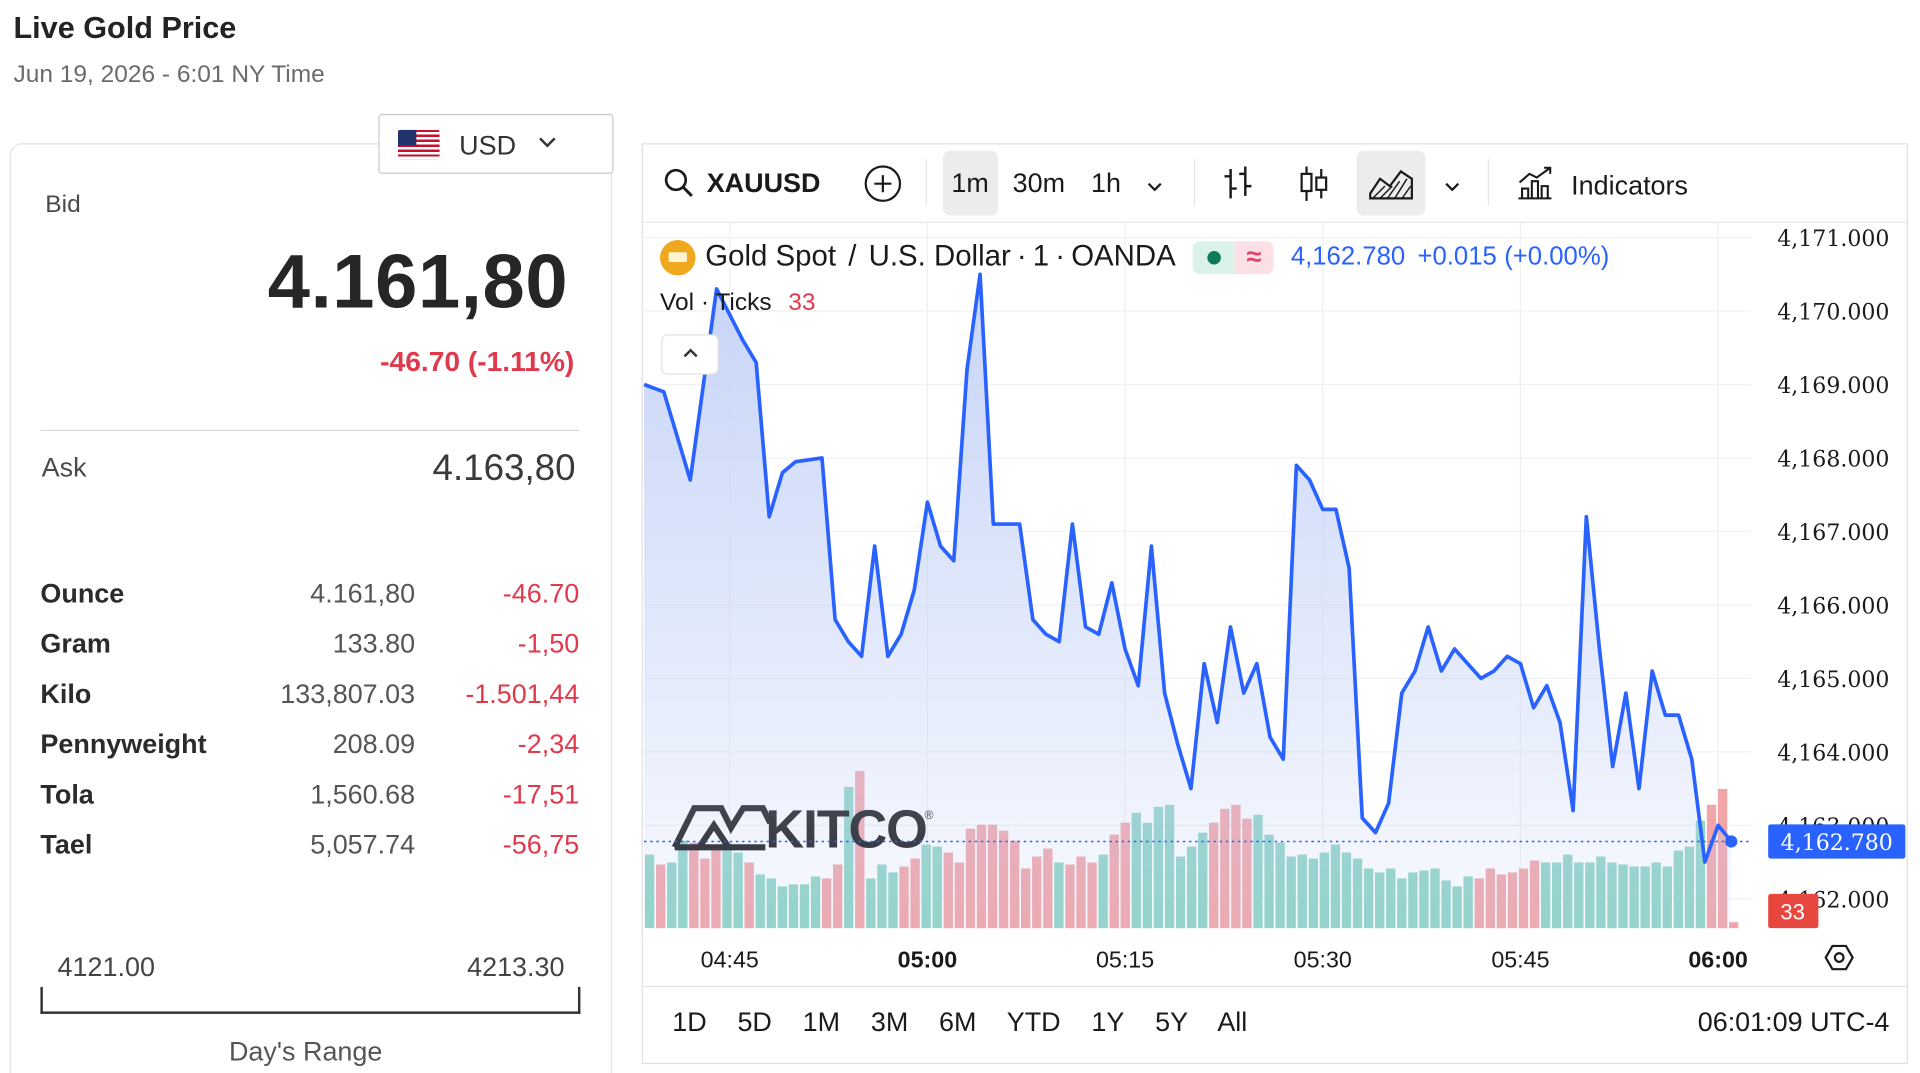 The height and width of the screenshot is (1073, 1920). What do you see at coordinates (1833, 680) in the screenshot?
I see `y-tick-label: 4,165.000` at bounding box center [1833, 680].